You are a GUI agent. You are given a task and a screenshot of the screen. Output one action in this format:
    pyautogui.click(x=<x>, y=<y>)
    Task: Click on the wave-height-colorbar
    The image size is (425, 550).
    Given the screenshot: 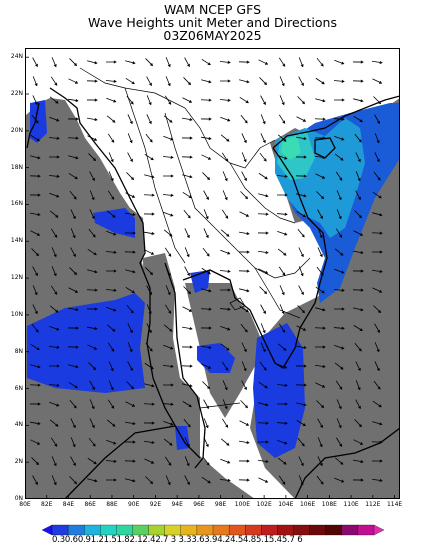 What is the action you would take?
    pyautogui.click(x=213, y=530)
    